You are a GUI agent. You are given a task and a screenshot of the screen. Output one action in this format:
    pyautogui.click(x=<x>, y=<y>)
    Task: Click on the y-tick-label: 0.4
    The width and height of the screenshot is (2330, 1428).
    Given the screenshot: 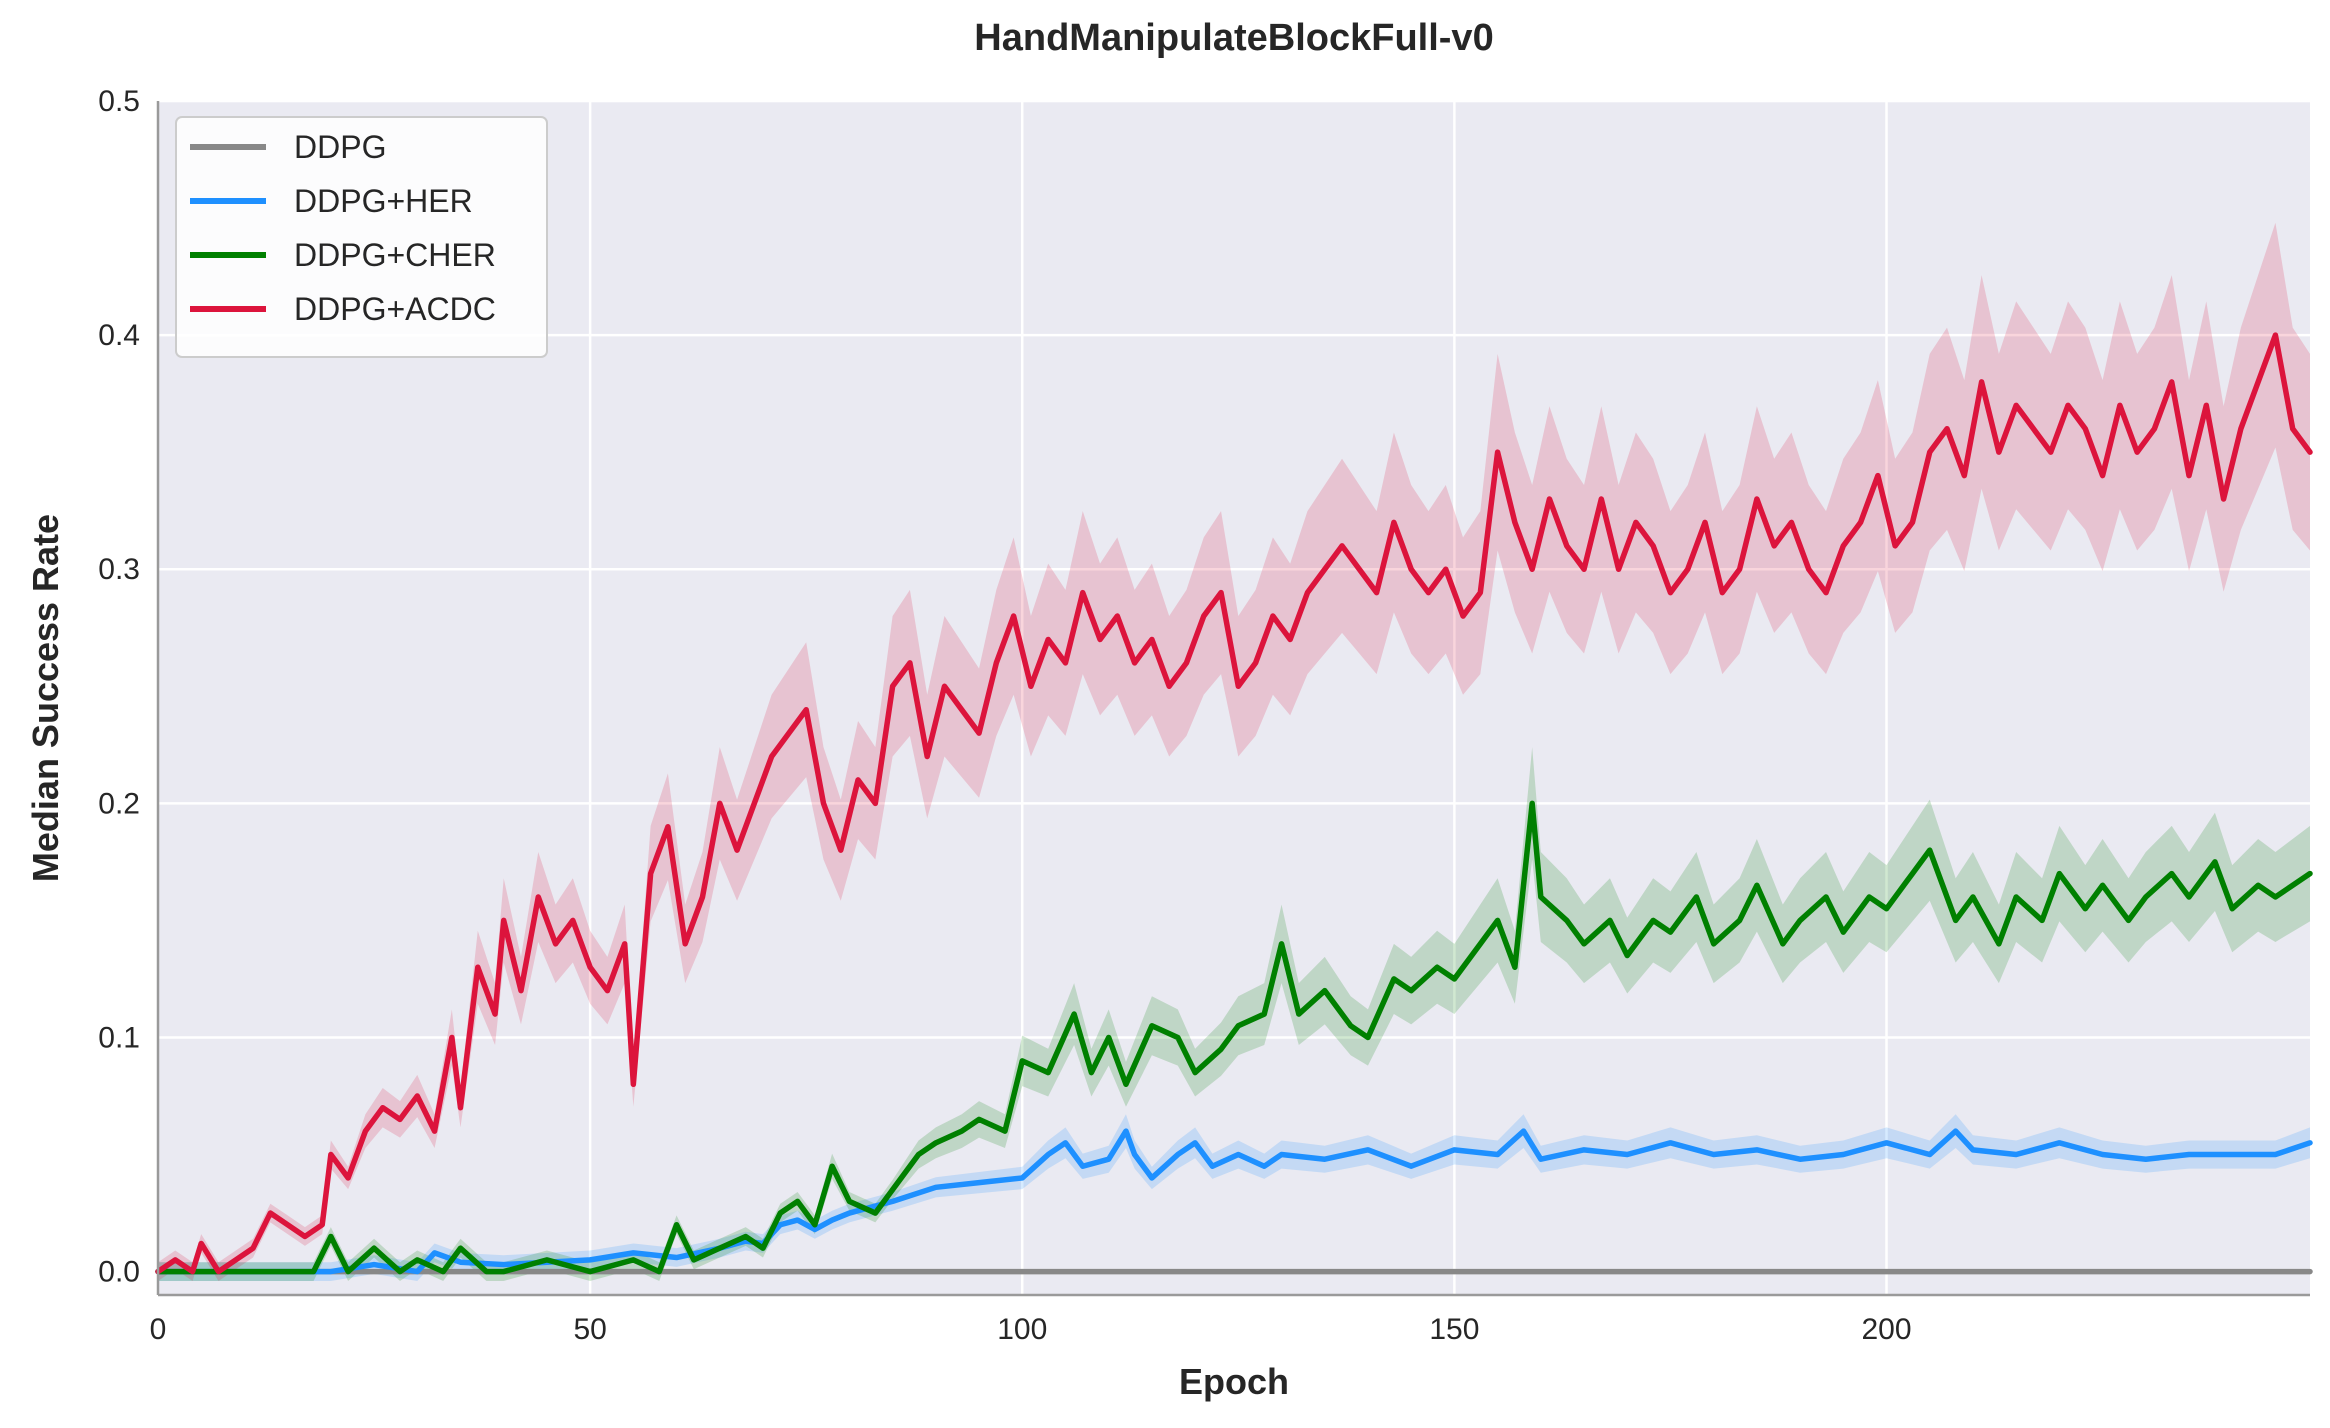 What is the action you would take?
    pyautogui.click(x=119, y=335)
    